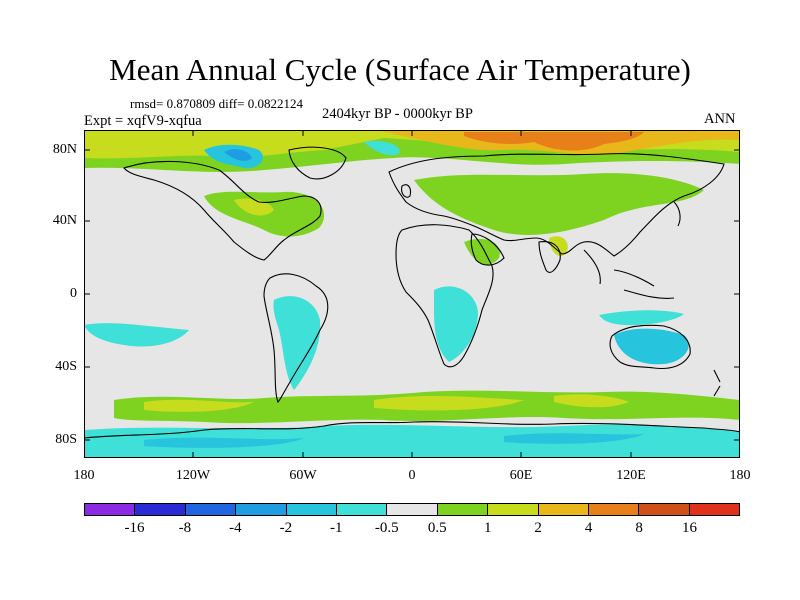  Describe the element at coordinates (66, 439) in the screenshot. I see `y-tick-label: 80S` at that location.